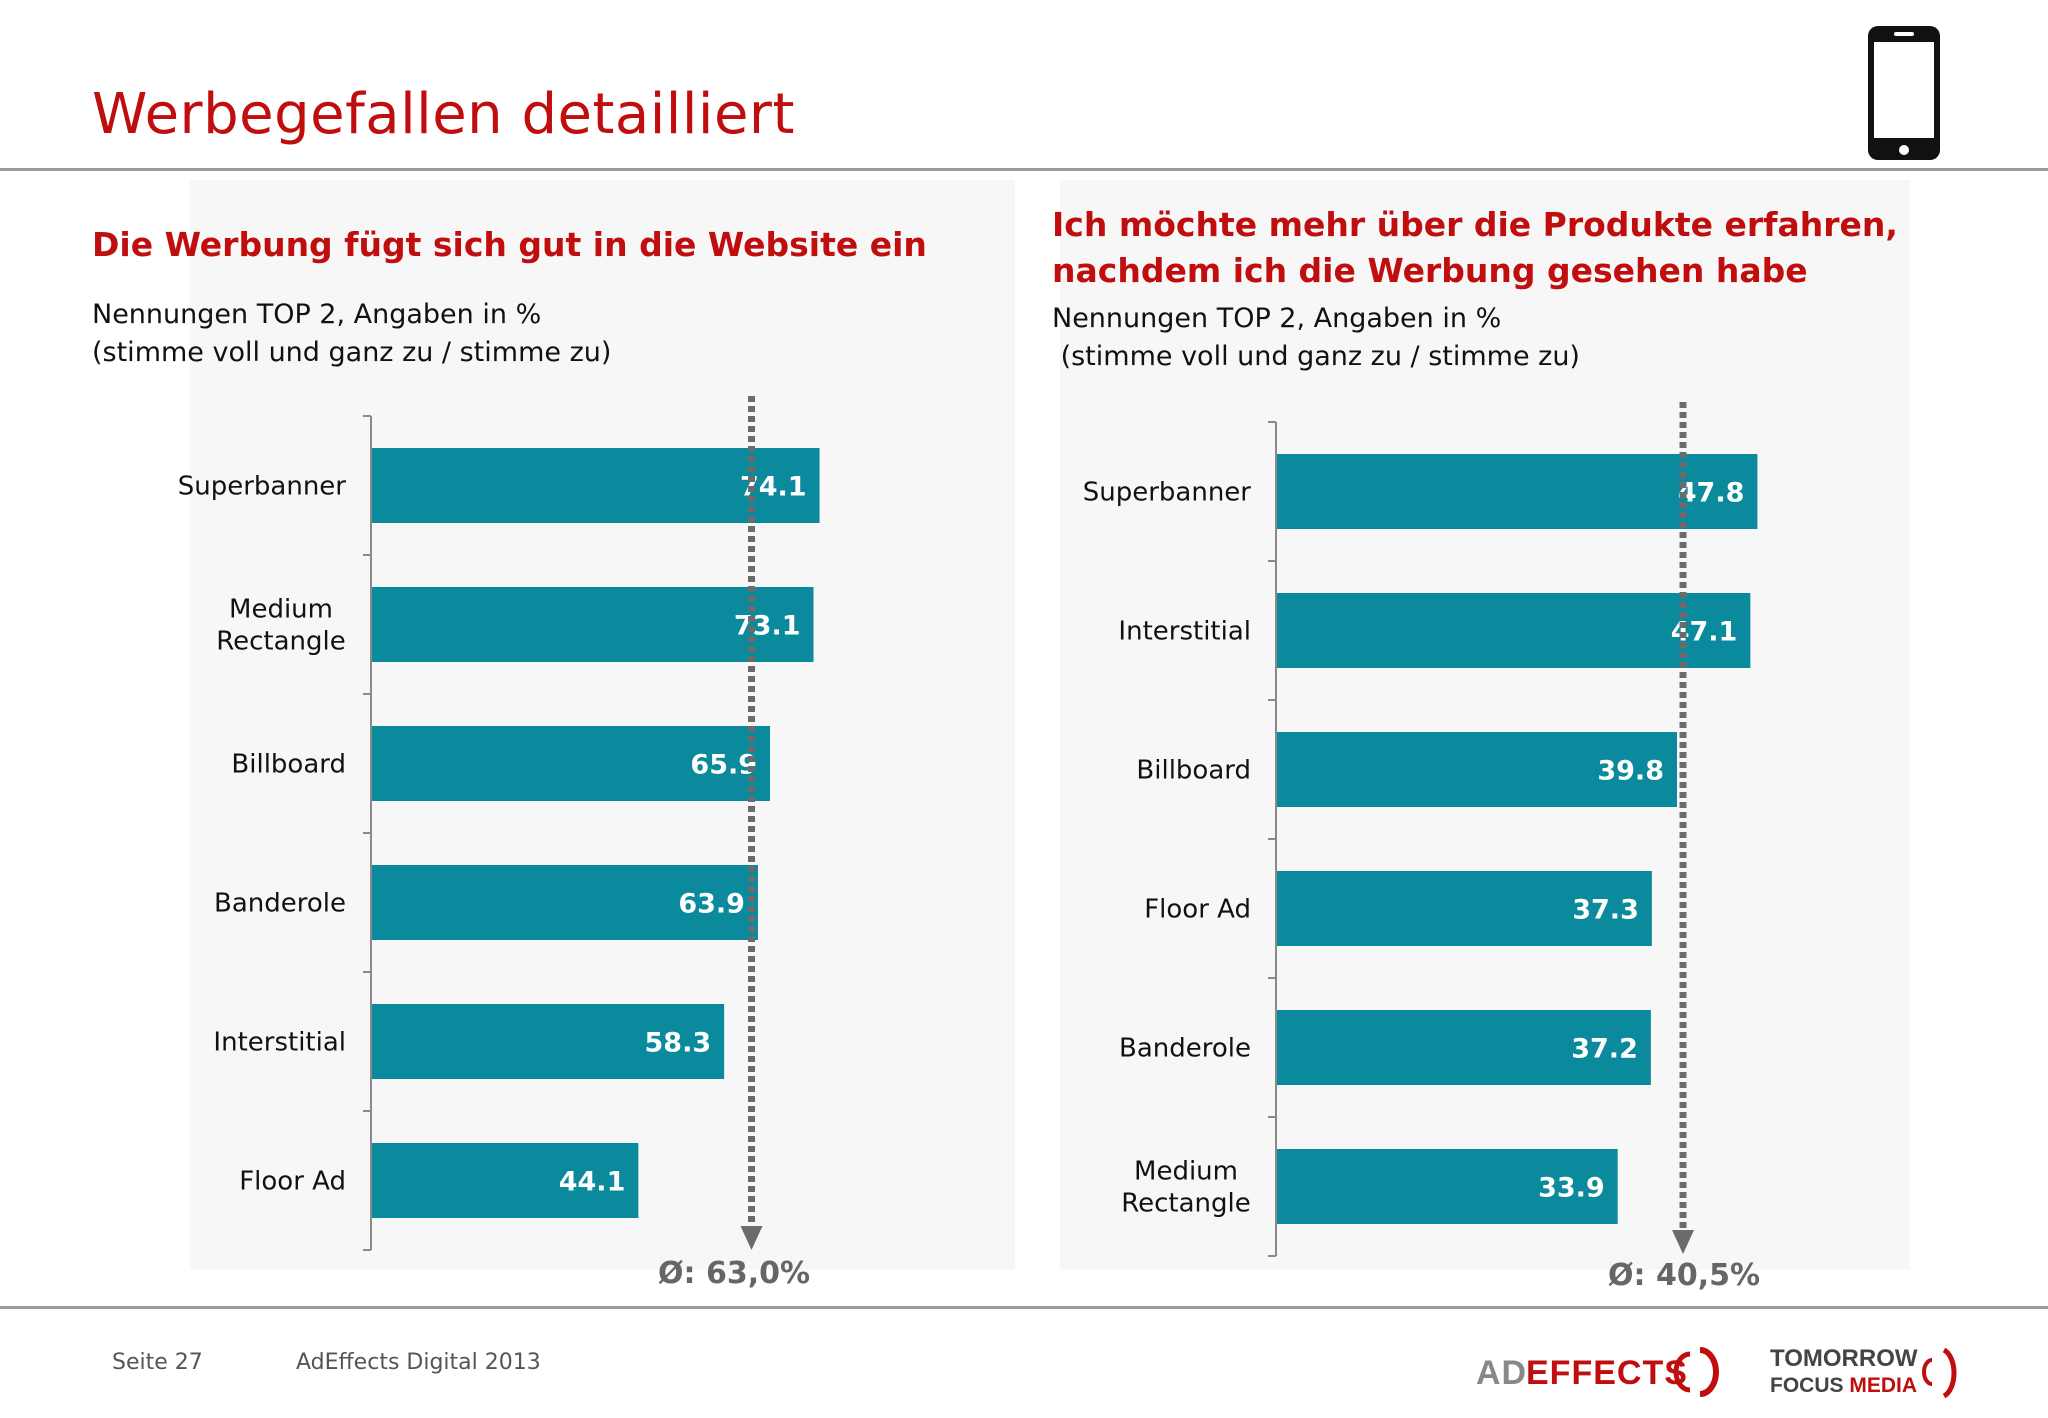  What do you see at coordinates (1904, 93) in the screenshot?
I see `smartphone-icon` at bounding box center [1904, 93].